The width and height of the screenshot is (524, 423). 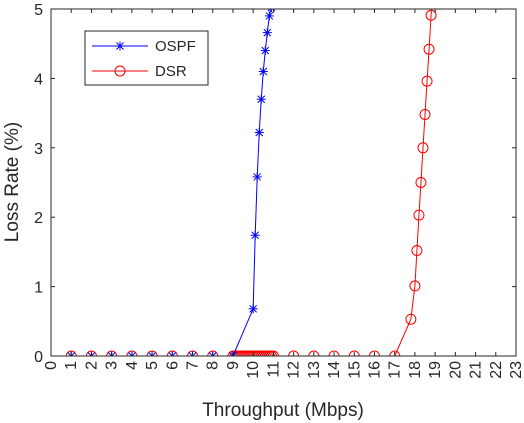 What do you see at coordinates (374, 370) in the screenshot?
I see `x-tick-label: 16` at bounding box center [374, 370].